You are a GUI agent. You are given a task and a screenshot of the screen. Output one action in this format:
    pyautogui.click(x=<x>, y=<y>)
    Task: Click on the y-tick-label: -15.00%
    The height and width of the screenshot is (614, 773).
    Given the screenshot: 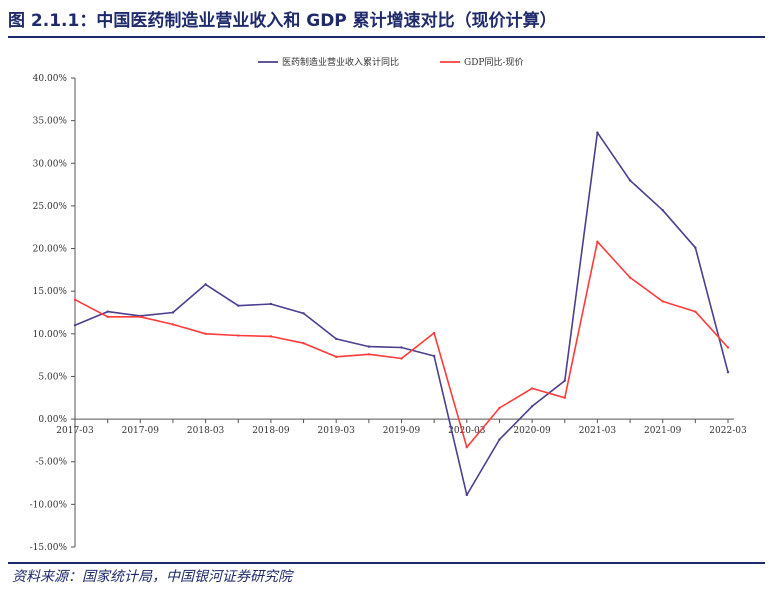 What is the action you would take?
    pyautogui.click(x=49, y=548)
    